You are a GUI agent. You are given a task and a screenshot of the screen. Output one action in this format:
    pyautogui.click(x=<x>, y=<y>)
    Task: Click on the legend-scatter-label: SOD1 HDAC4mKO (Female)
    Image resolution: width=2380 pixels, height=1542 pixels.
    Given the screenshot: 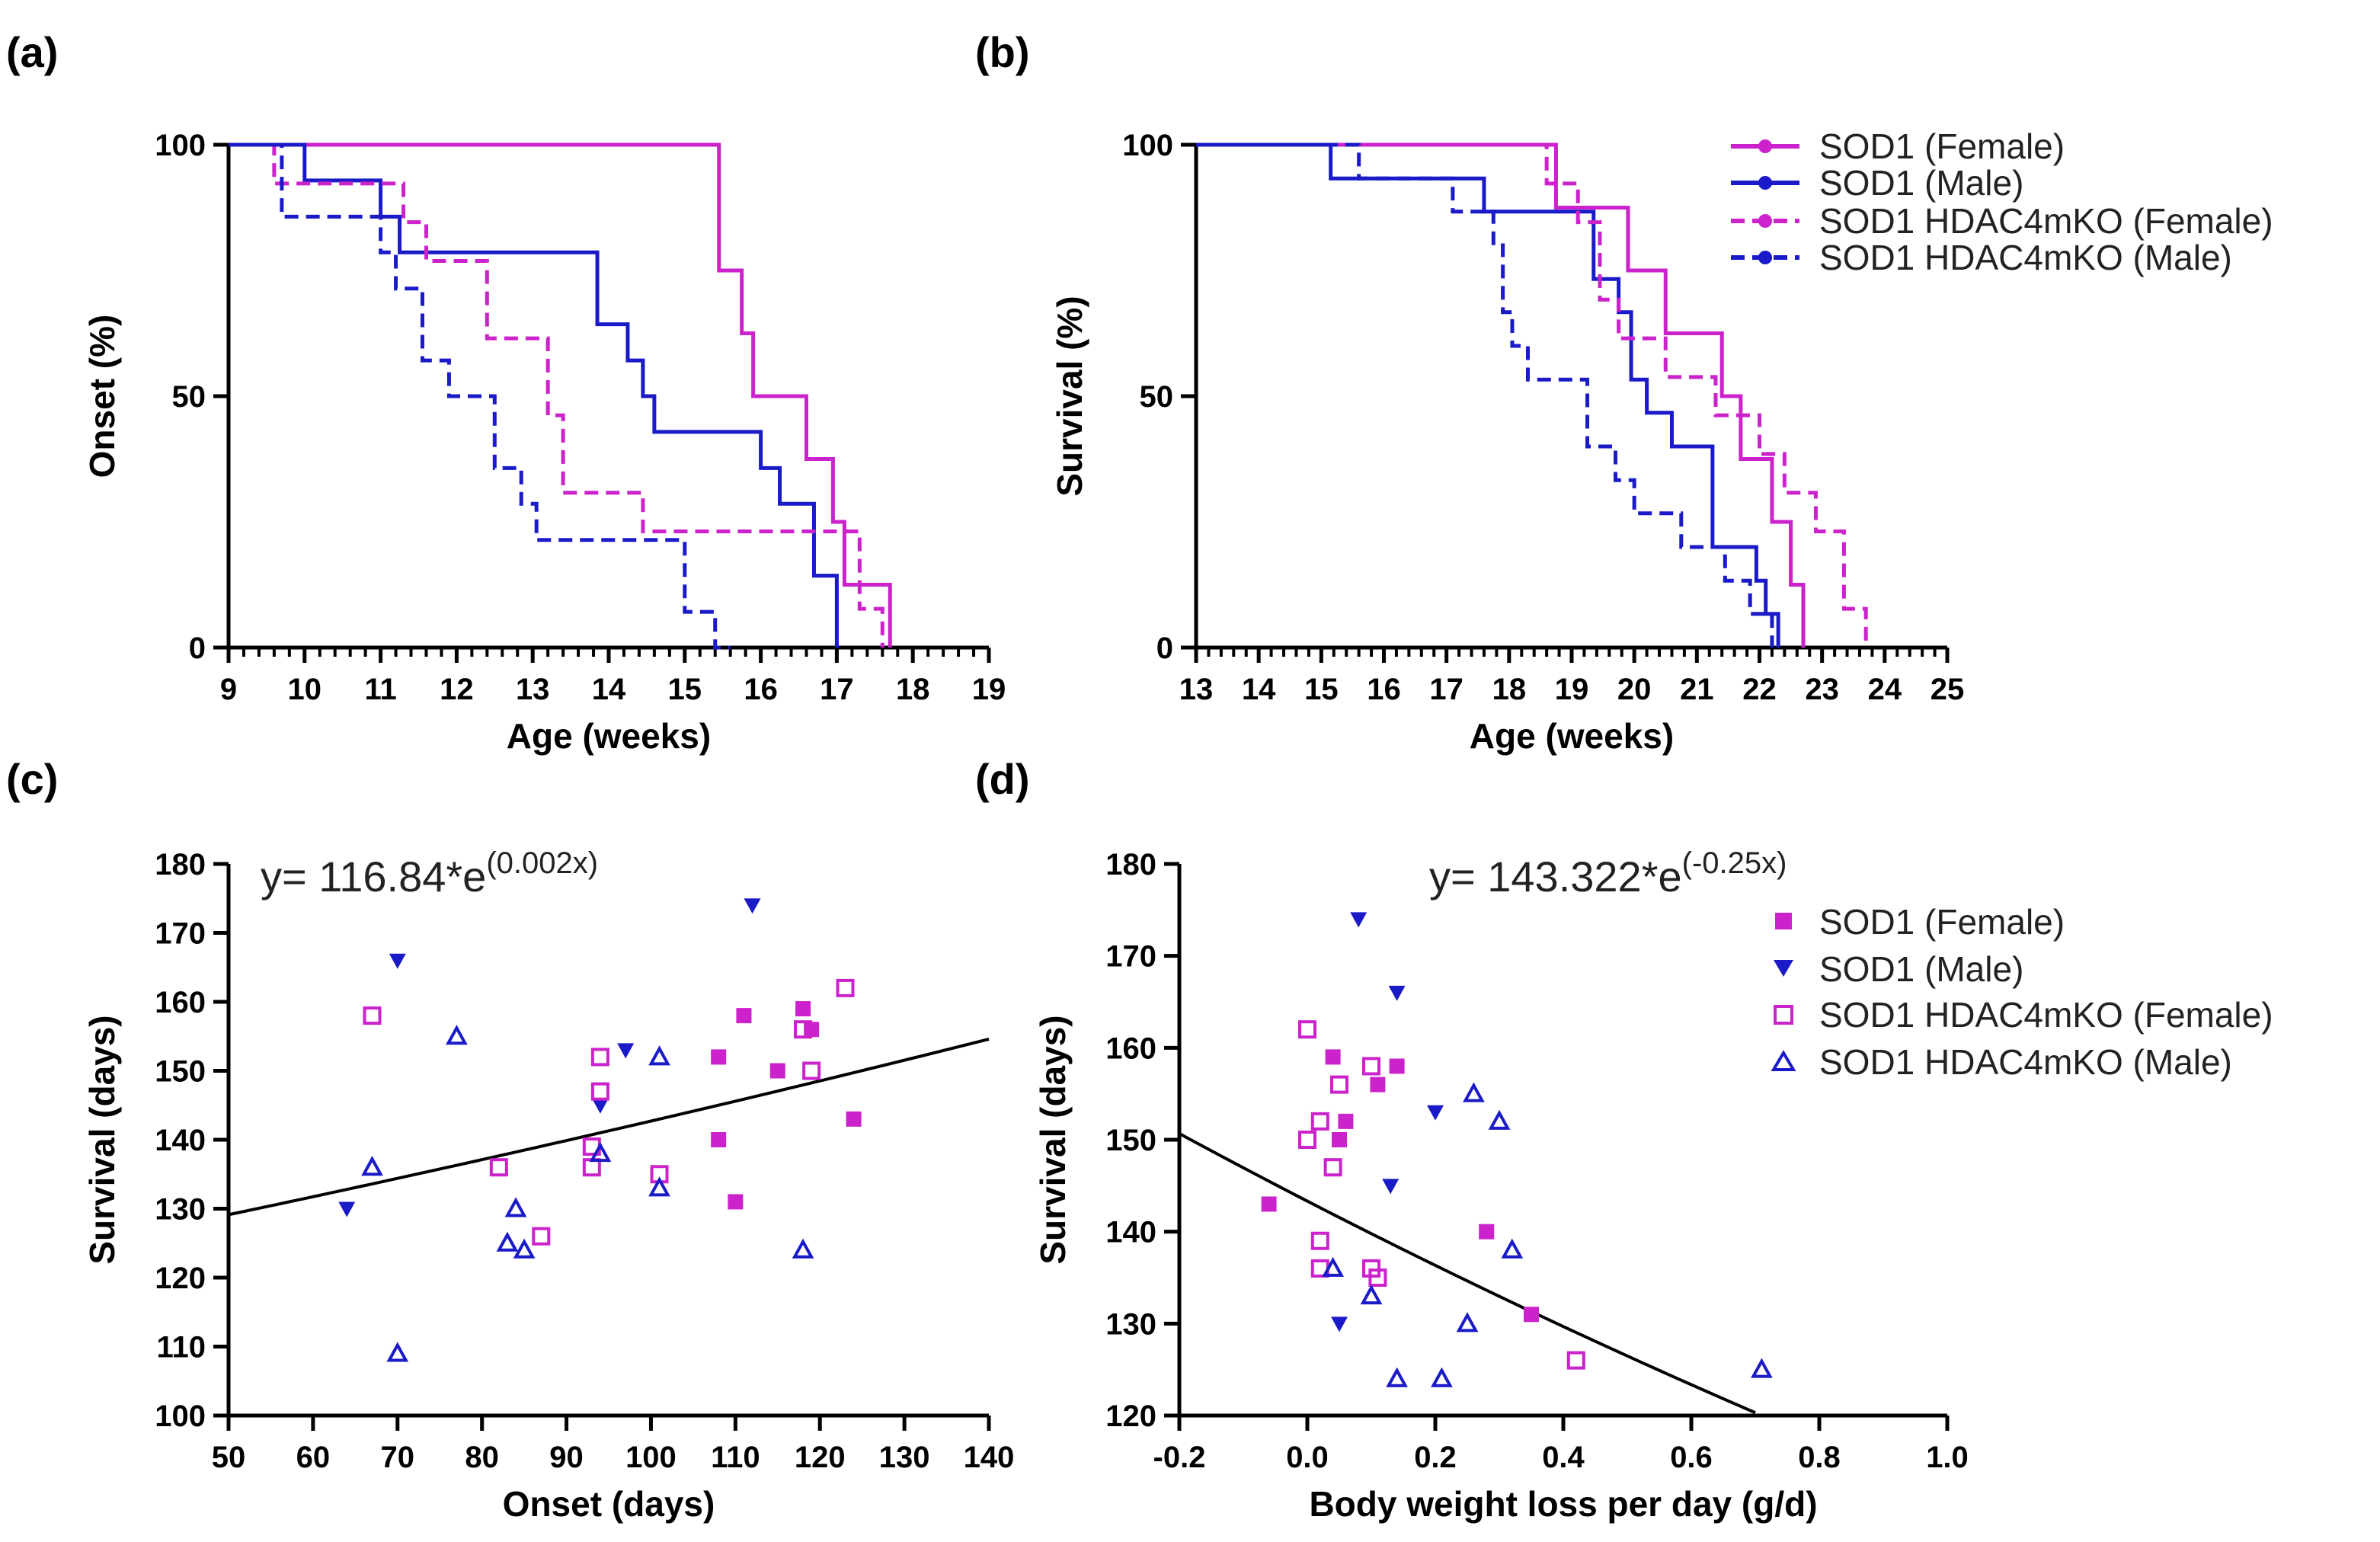 What is the action you would take?
    pyautogui.click(x=2046, y=1015)
    